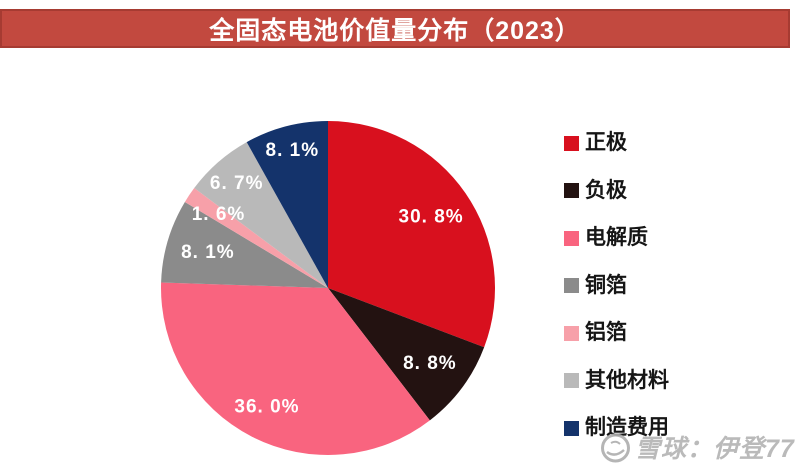  I want to click on legend-item-1: 正极, so click(595, 143).